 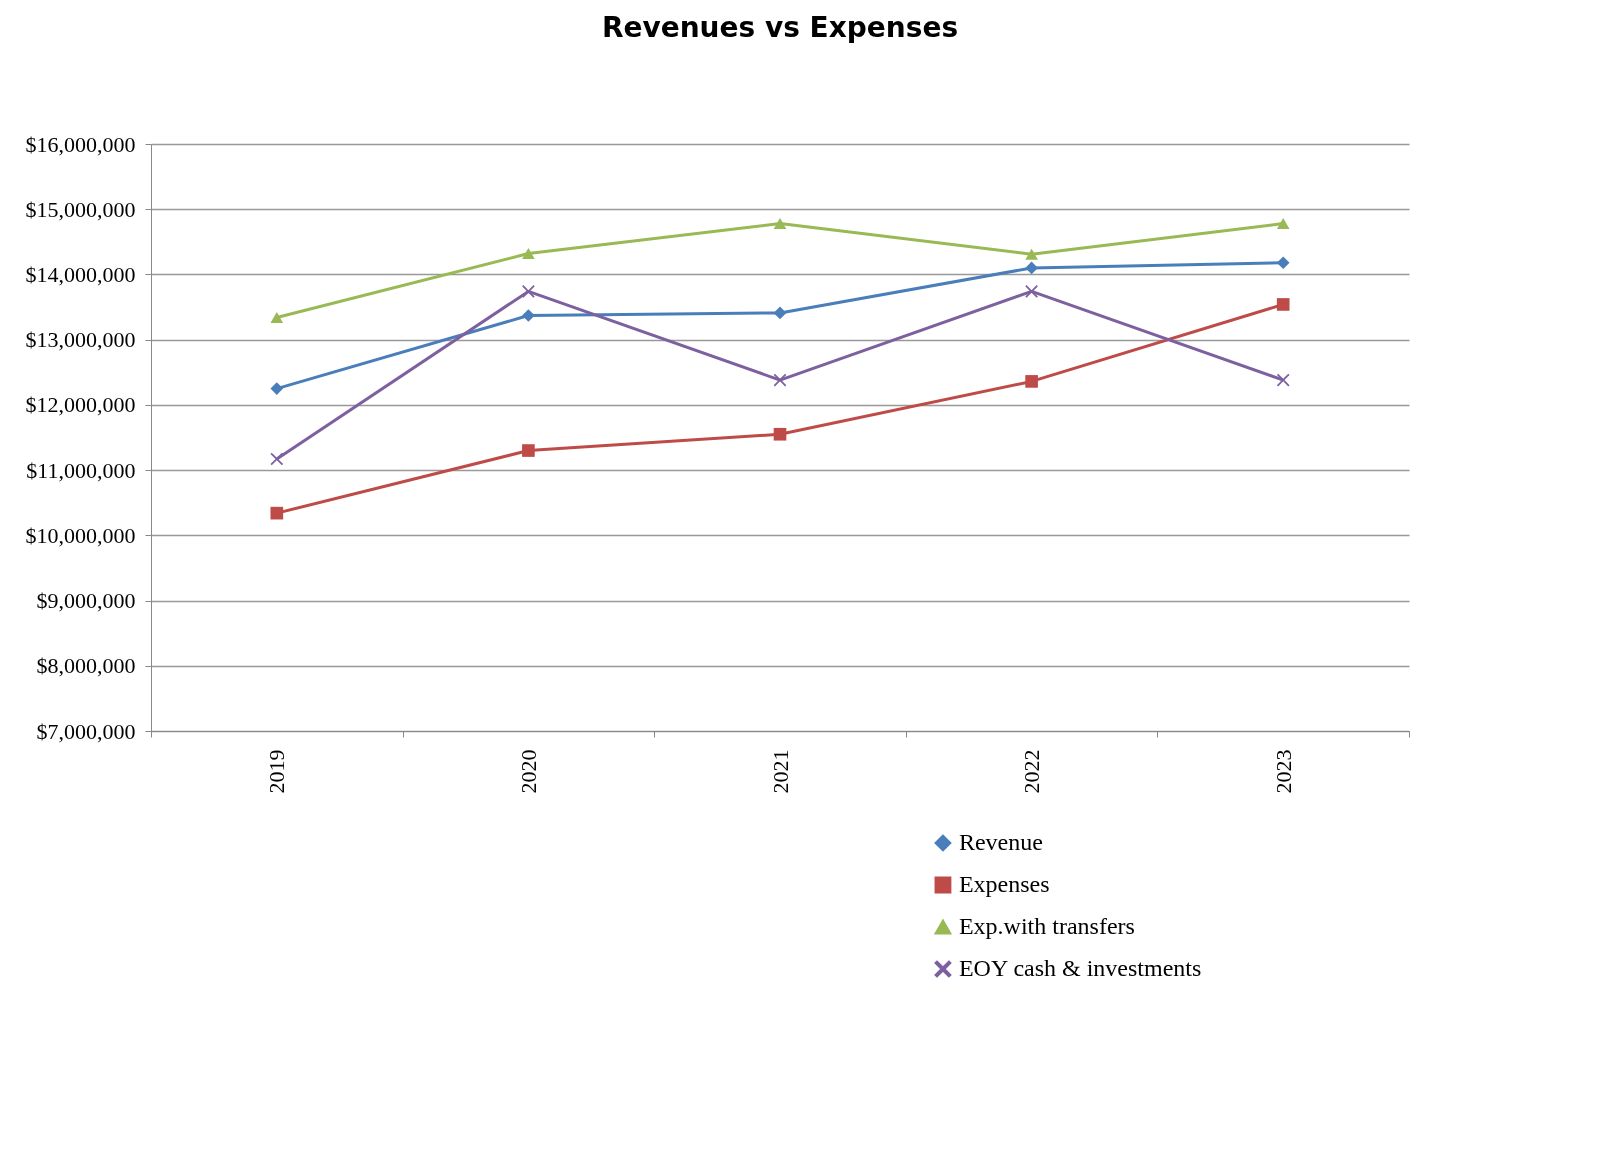 I want to click on x-tick-label: 2023, so click(x=1283, y=771).